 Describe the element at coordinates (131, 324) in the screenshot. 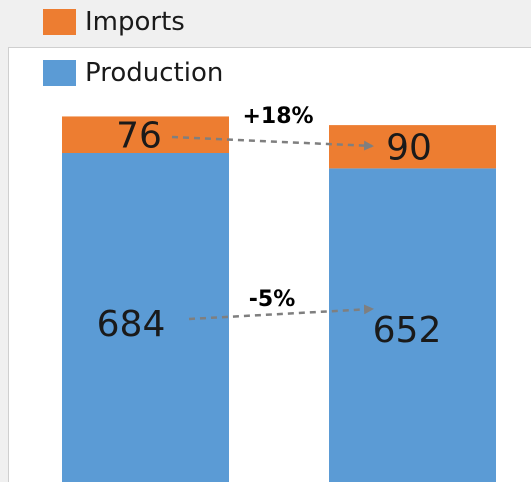

I see `data-label-production-1: 684` at that location.